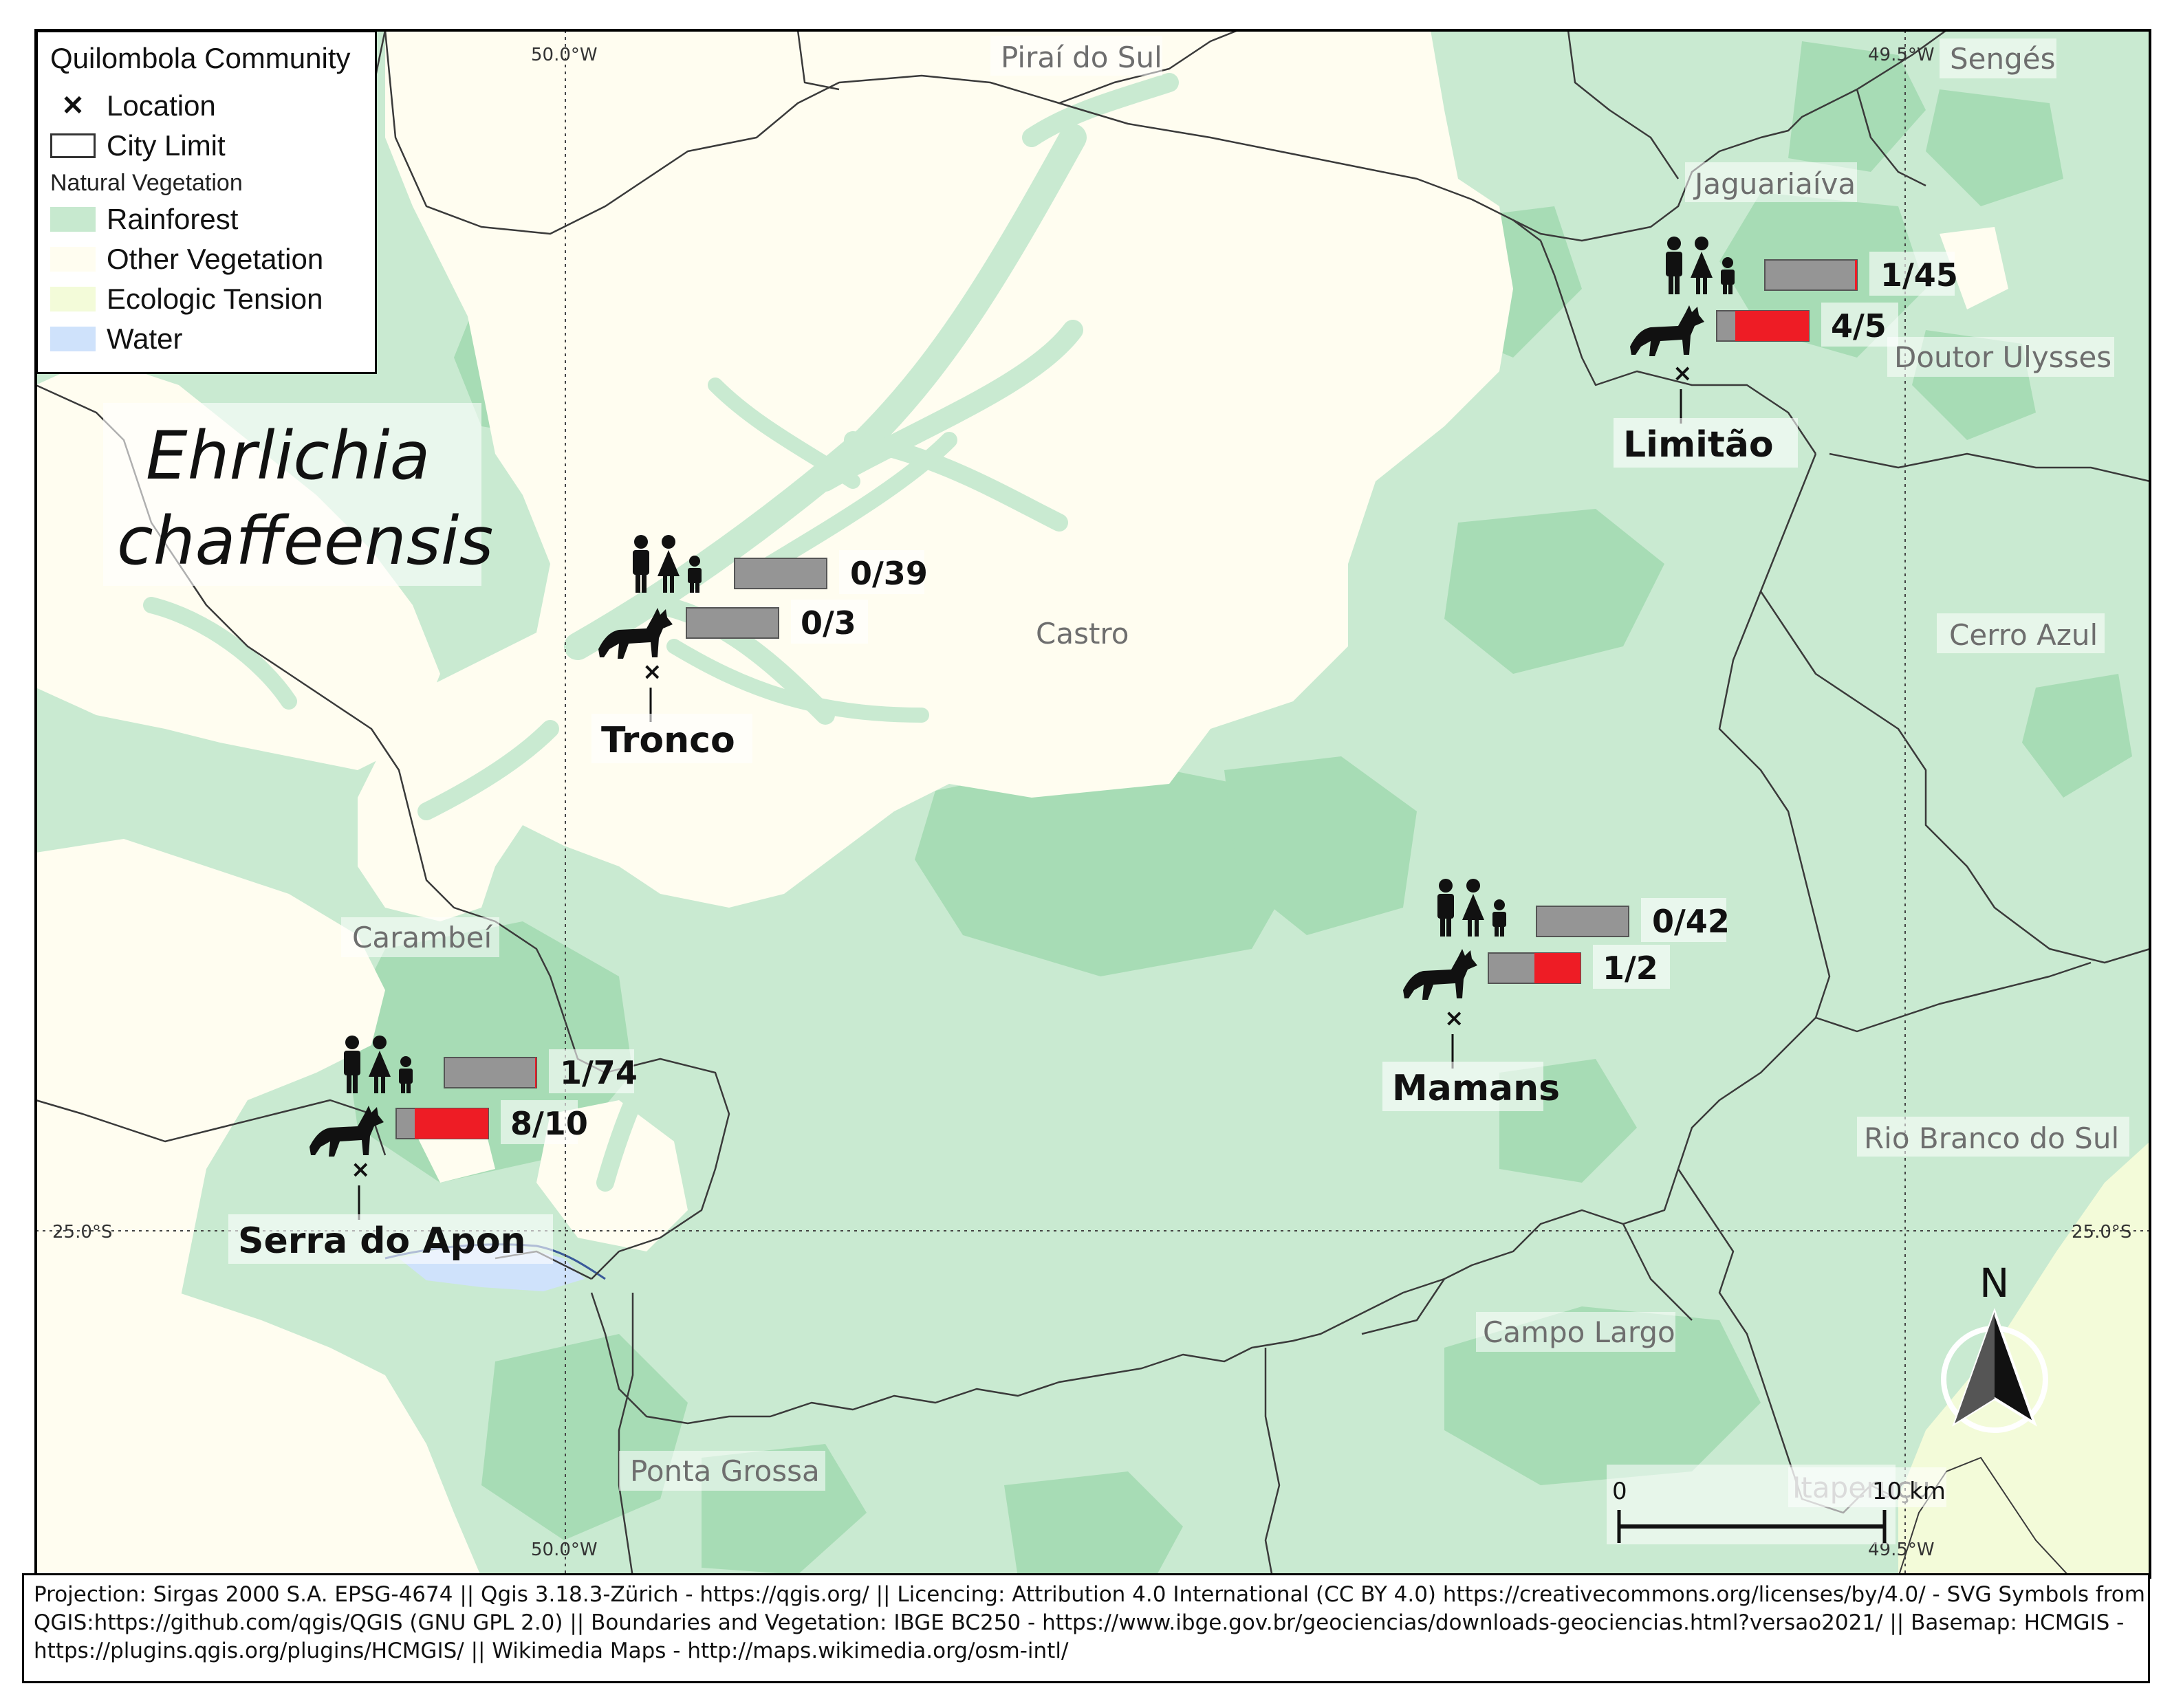 Image resolution: width=2172 pixels, height=1708 pixels. What do you see at coordinates (161, 105) in the screenshot?
I see `legend-item-label: Location` at bounding box center [161, 105].